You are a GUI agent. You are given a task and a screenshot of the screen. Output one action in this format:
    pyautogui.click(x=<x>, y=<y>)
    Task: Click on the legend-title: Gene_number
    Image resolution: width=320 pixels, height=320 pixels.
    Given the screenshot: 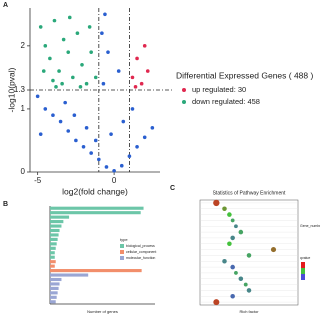 What is the action you would take?
    pyautogui.click(x=310, y=226)
    